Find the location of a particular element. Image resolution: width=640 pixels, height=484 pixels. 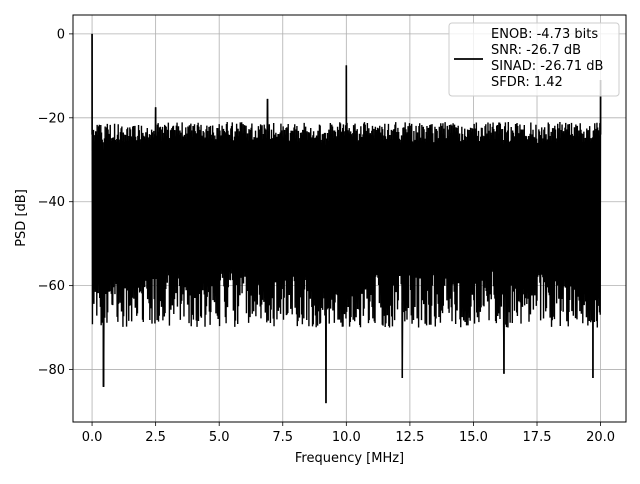

x-tick-label: 2.5 is located at coordinates (155, 437).